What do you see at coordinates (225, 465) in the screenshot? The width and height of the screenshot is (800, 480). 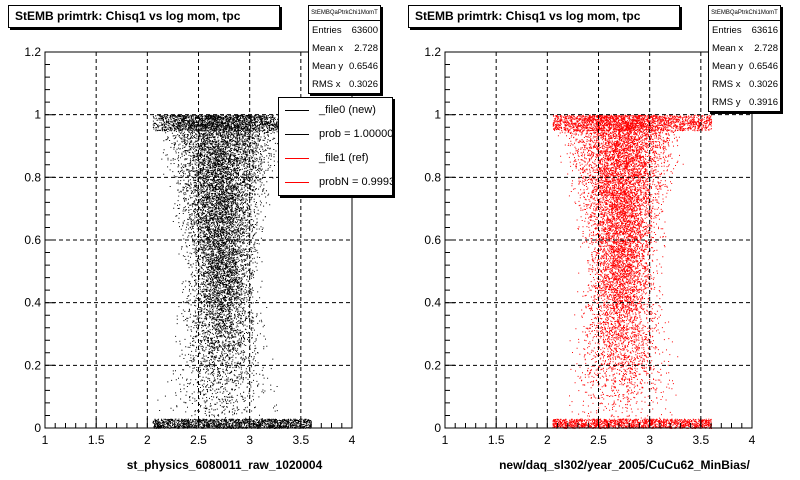 I see `x-axis-label: st_physics_6080011_raw_1020004` at bounding box center [225, 465].